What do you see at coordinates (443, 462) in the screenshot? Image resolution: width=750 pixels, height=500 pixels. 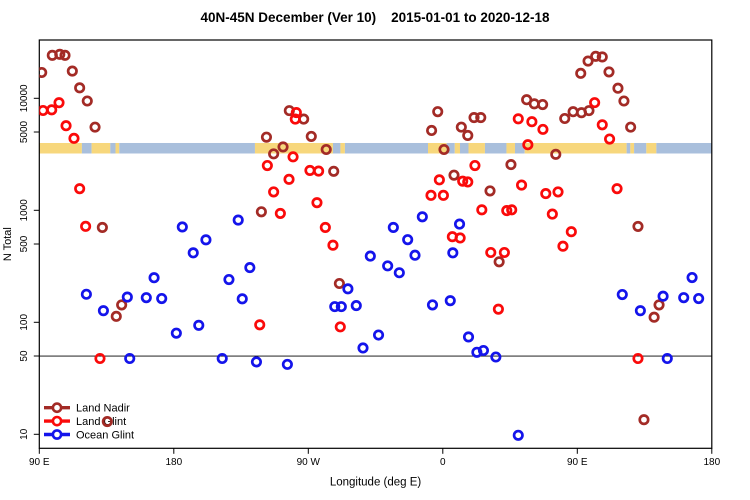 I see `x-tick-label: 0` at bounding box center [443, 462].